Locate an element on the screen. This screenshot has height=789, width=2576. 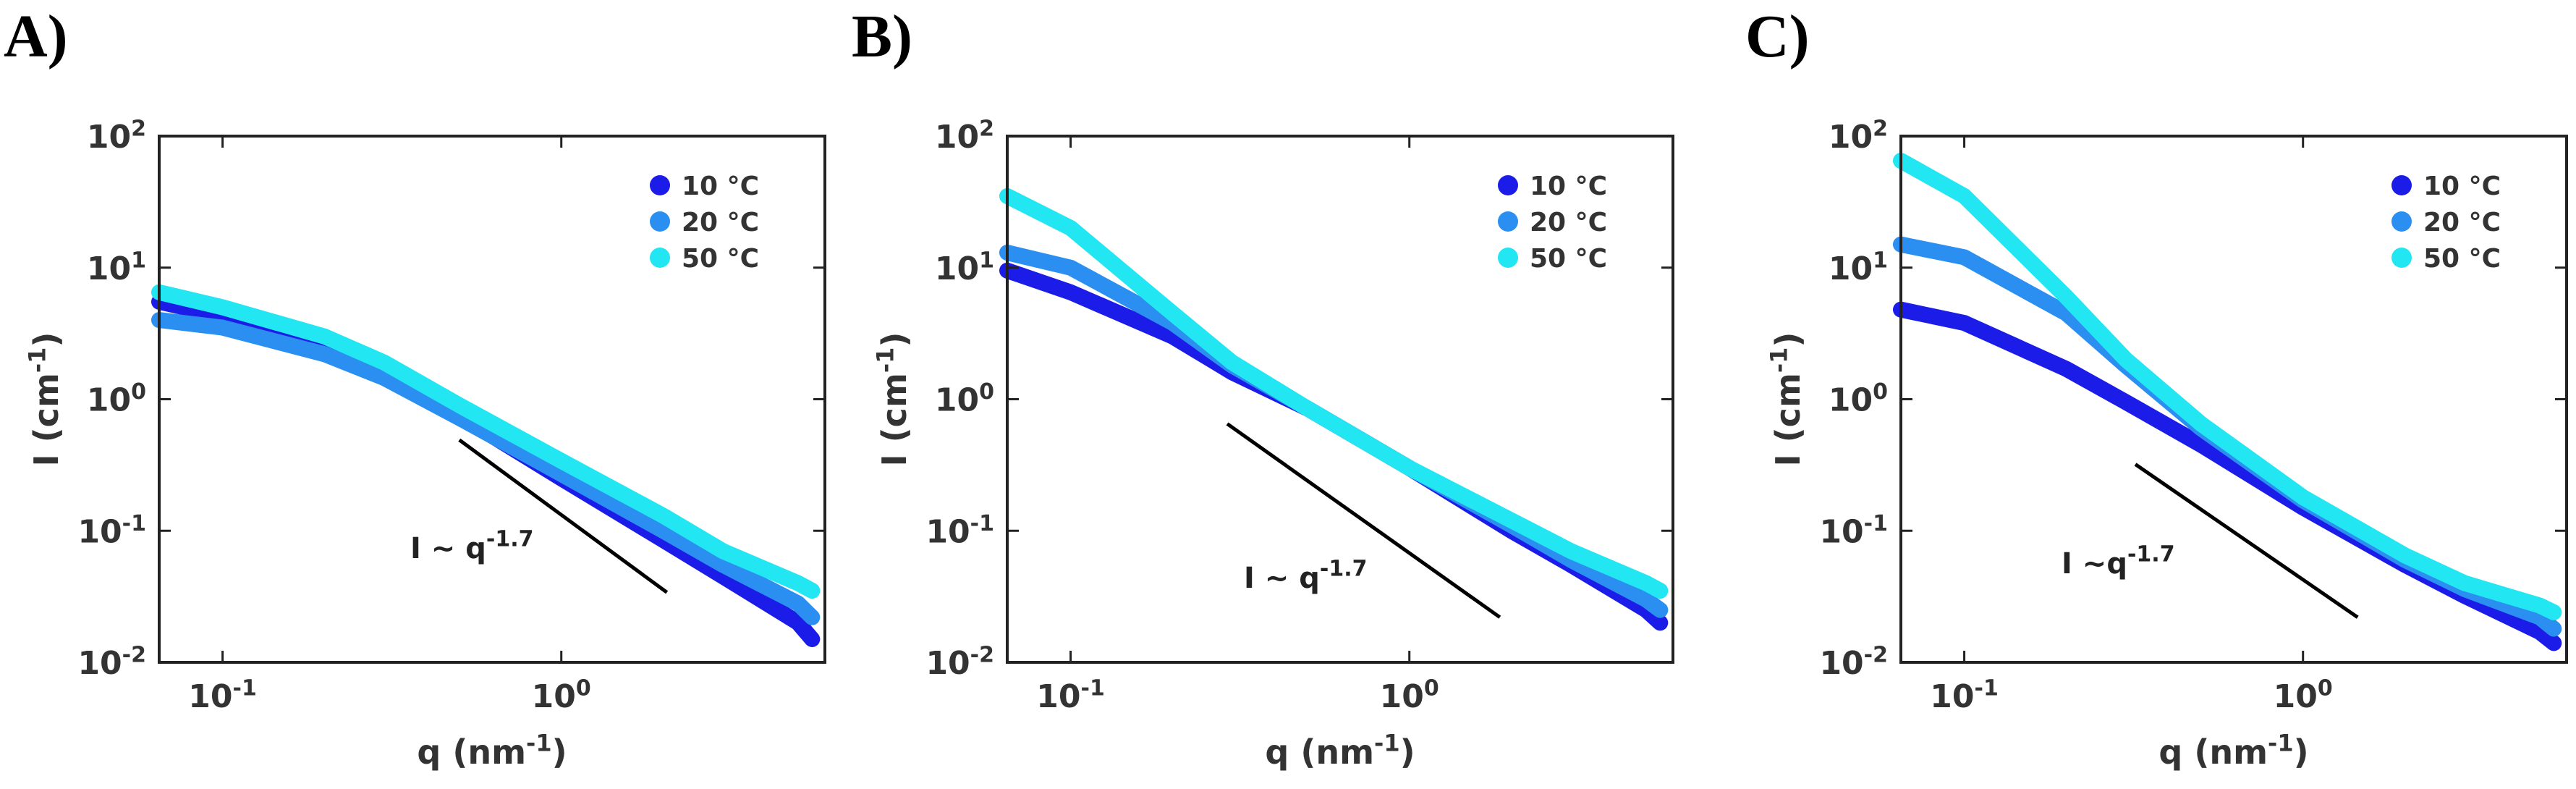
panel-label: A) is located at coordinates (36, 36).